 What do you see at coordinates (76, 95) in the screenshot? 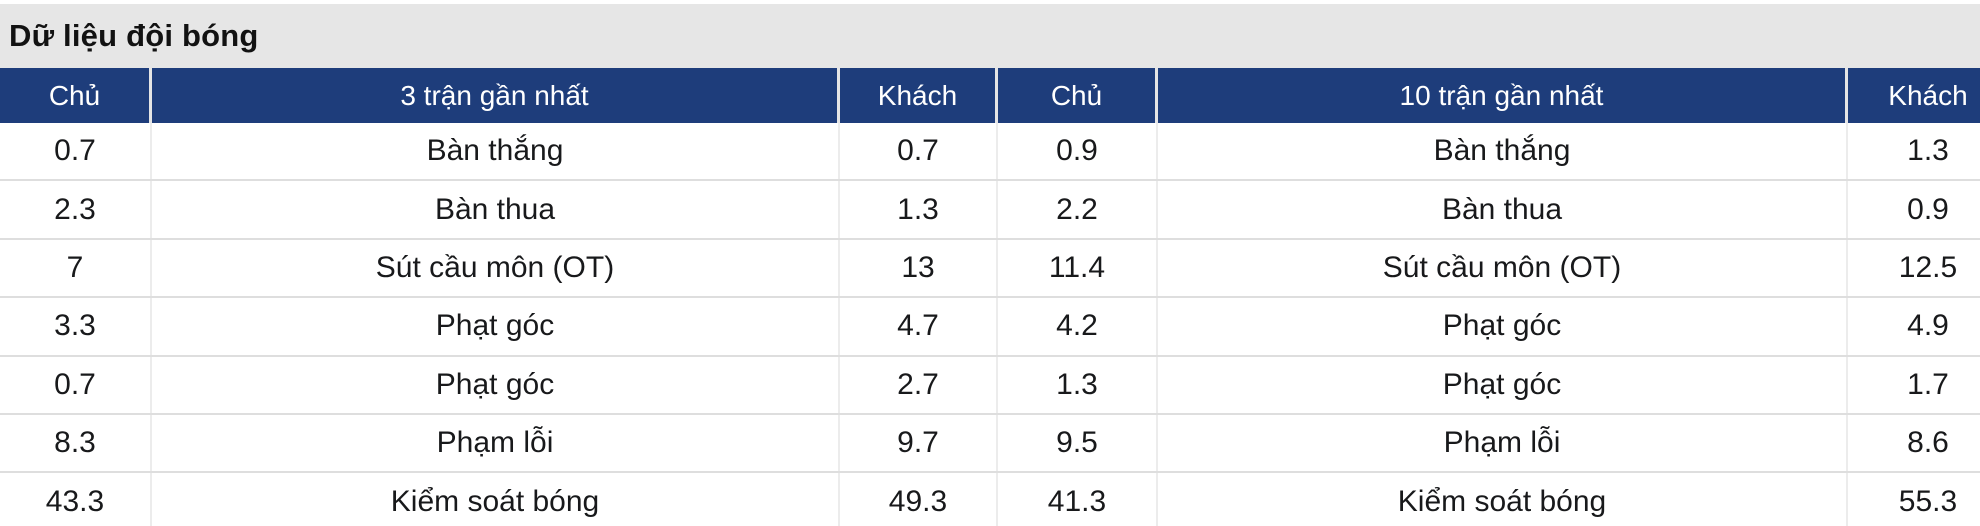
I see `header-home-last3: Chủ` at bounding box center [76, 95].